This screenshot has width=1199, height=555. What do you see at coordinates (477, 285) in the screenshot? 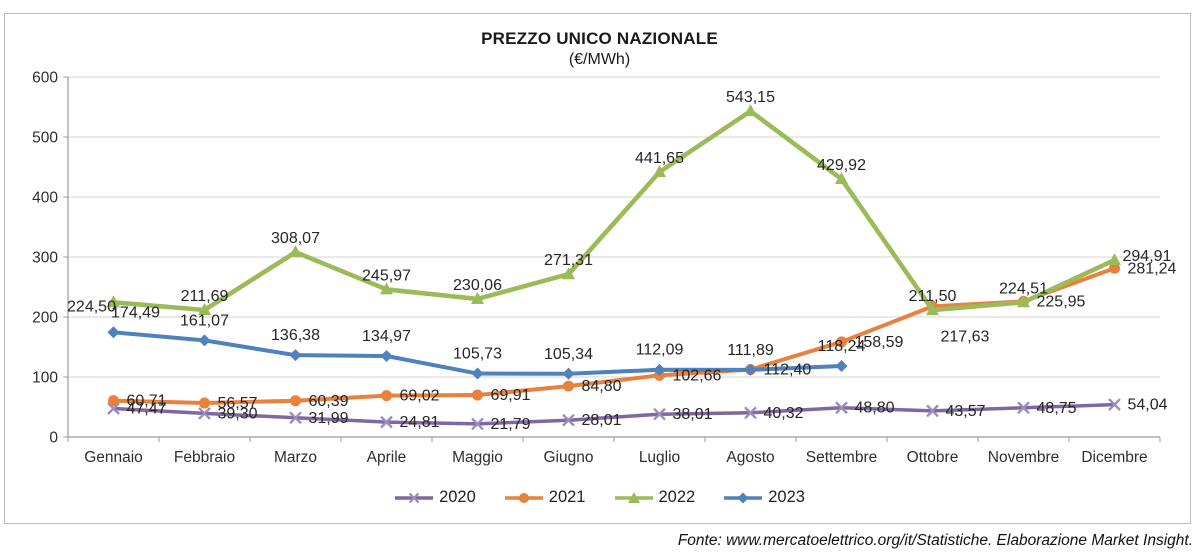
I see `data-label-2022: 230,06` at bounding box center [477, 285].